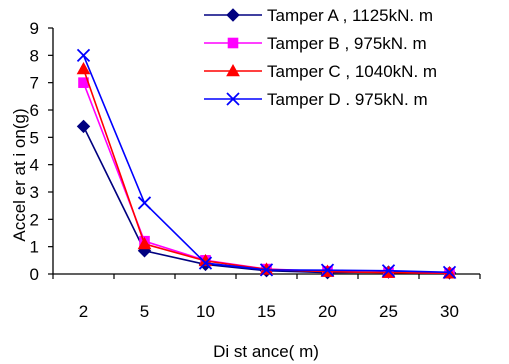 Image resolution: width=509 pixels, height=364 pixels. What do you see at coordinates (388, 311) in the screenshot?
I see `x-tick-label: 25` at bounding box center [388, 311].